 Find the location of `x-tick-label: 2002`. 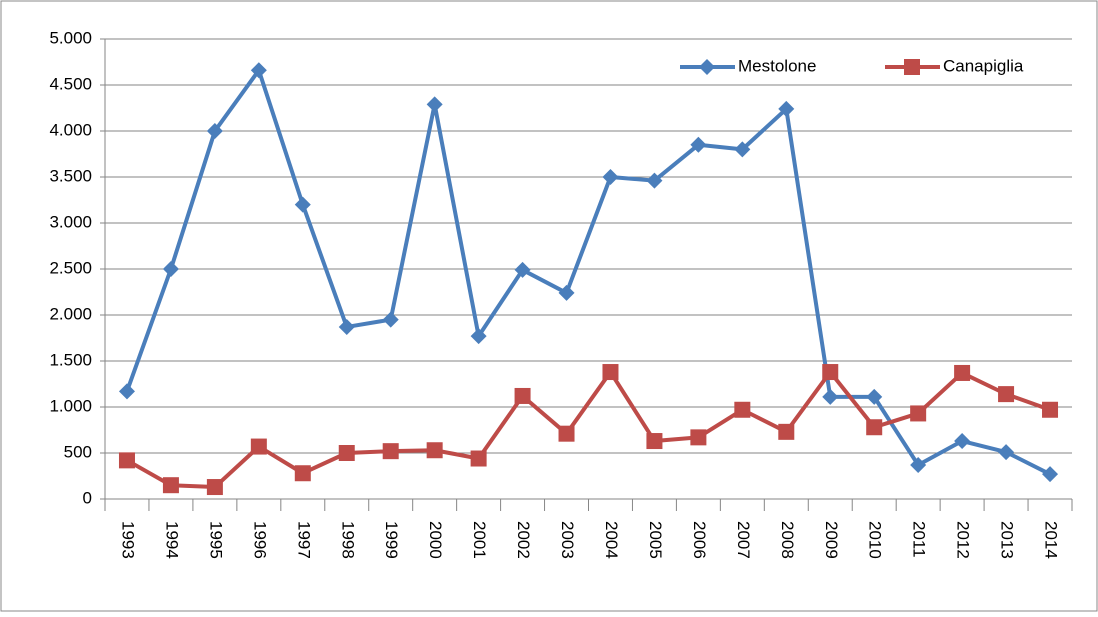

x-tick-label: 2002 is located at coordinates (523, 540).